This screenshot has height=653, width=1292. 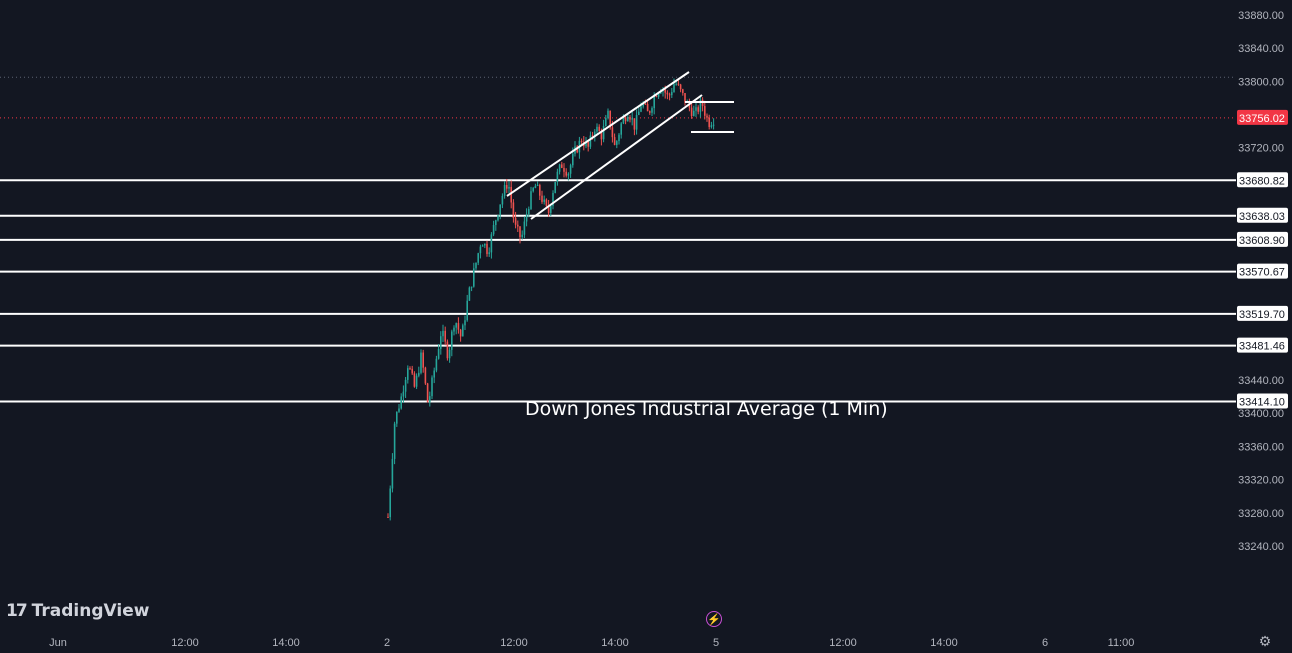 I want to click on y-tick-label: 33360.00, so click(x=1261, y=447).